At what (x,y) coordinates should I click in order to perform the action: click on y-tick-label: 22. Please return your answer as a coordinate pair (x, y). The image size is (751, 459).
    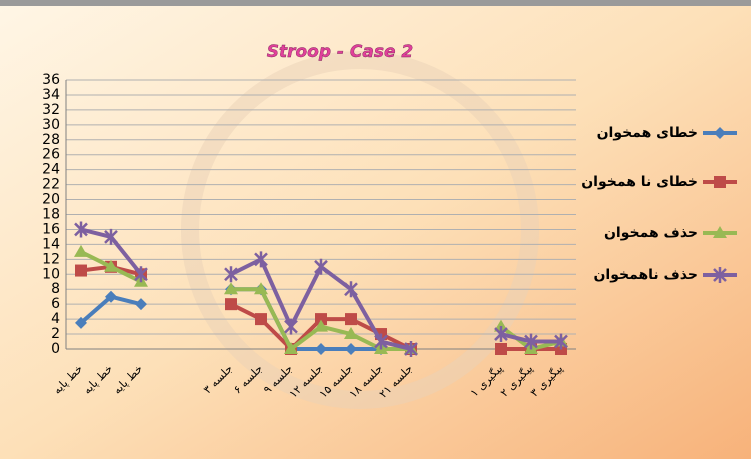
    Looking at the image, I should click on (51, 185).